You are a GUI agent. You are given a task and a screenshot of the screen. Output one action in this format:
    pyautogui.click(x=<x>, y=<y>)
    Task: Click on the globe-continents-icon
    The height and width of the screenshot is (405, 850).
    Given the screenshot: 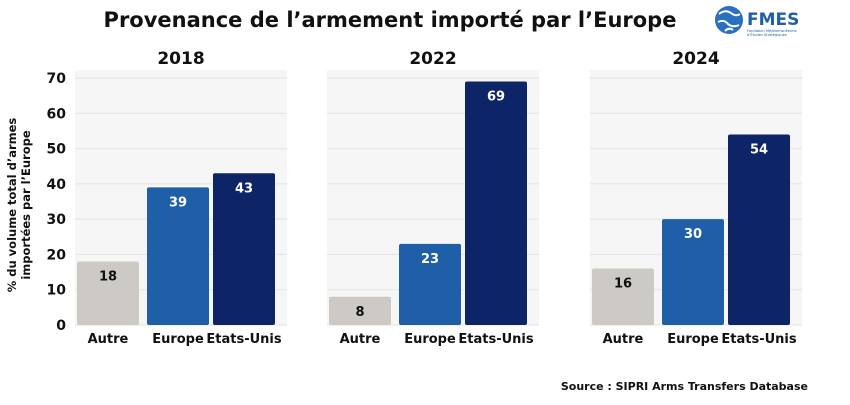 What is the action you would take?
    pyautogui.click(x=729, y=21)
    